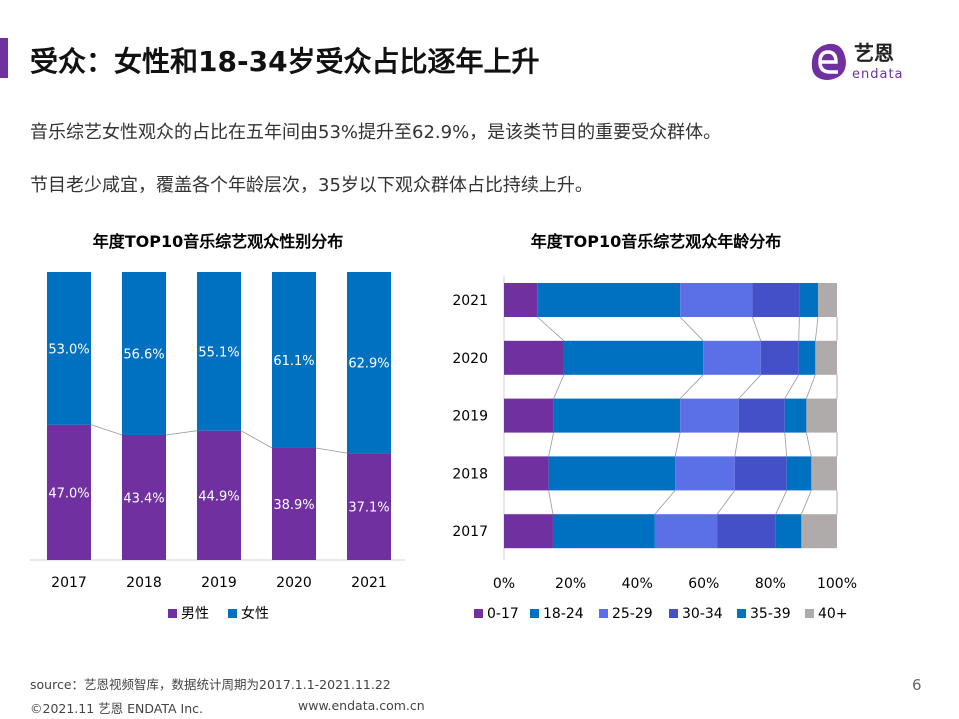 This screenshot has height=719, width=959. Describe the element at coordinates (470, 417) in the screenshot. I see `y-tick-label: 2019` at that location.